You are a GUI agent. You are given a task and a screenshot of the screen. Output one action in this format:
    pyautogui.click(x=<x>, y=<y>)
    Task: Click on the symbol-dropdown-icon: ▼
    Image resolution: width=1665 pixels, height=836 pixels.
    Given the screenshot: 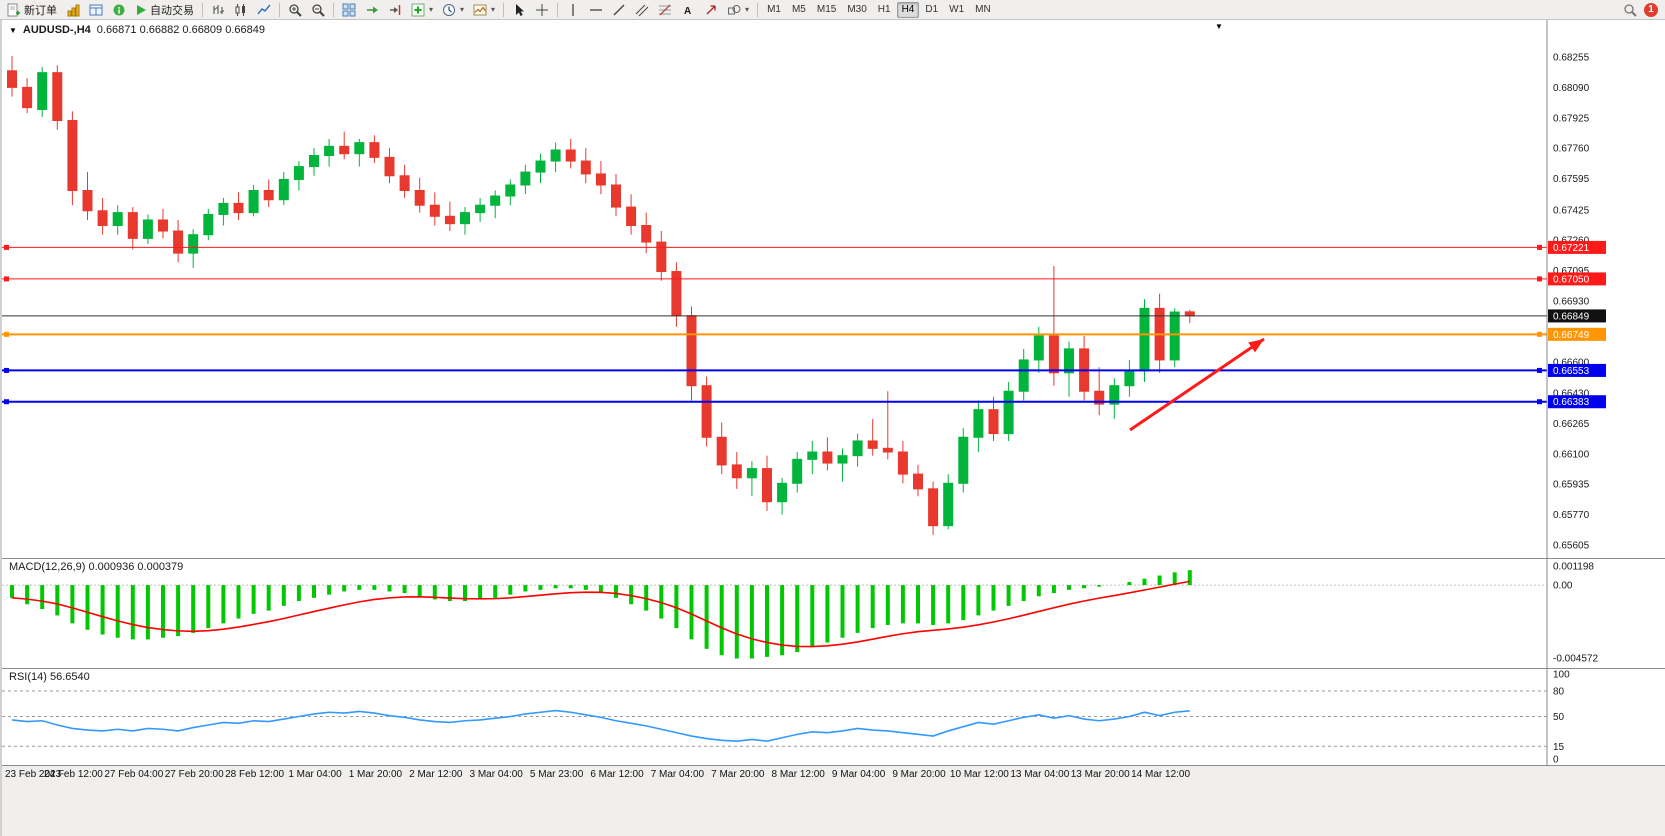 What is the action you would take?
    pyautogui.click(x=13, y=30)
    